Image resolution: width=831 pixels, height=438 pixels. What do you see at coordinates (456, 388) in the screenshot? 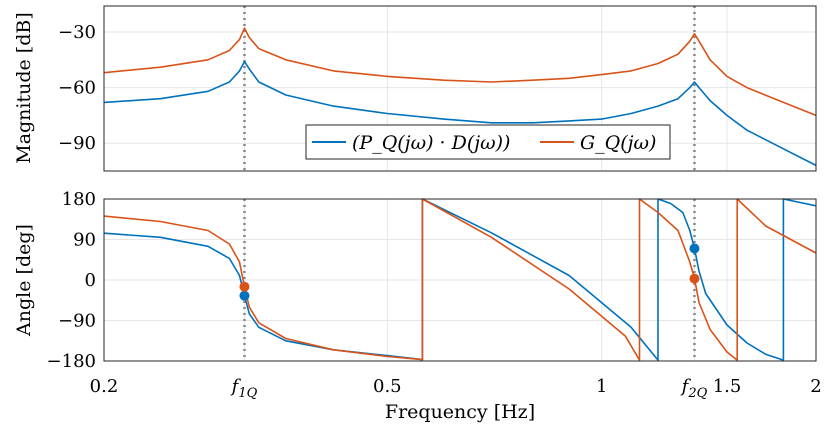
I see `x-tick-labels: 0.2 f1Q 0.5 1 f2Q 1.5 2` at bounding box center [456, 388].